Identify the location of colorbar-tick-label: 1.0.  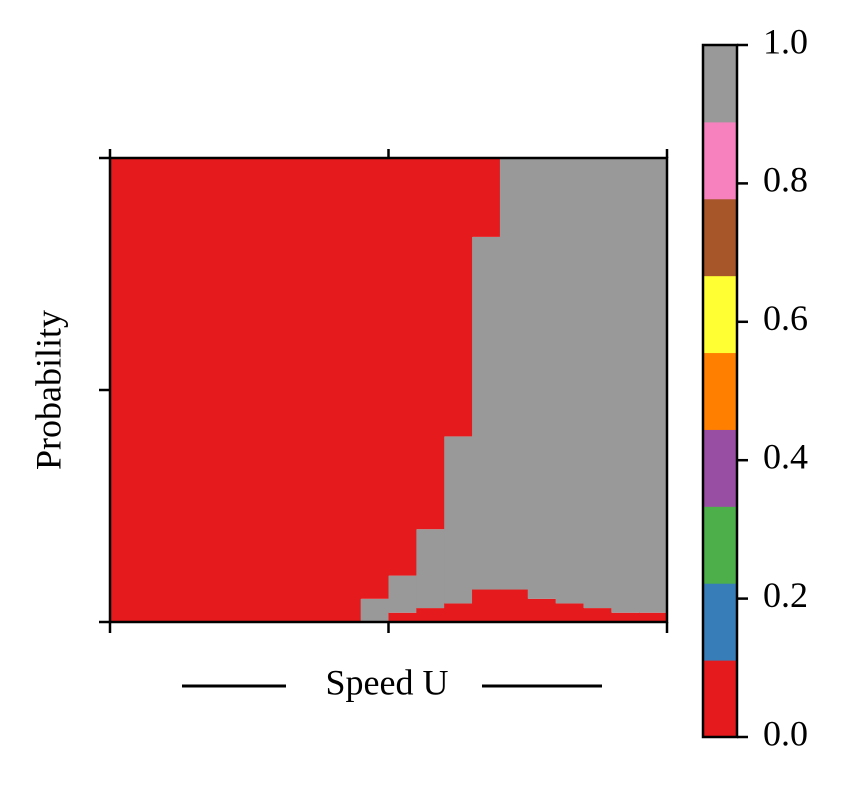
(785, 41).